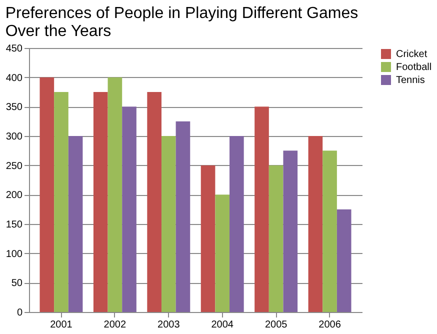  I want to click on x-tick-label: 2003, so click(169, 325).